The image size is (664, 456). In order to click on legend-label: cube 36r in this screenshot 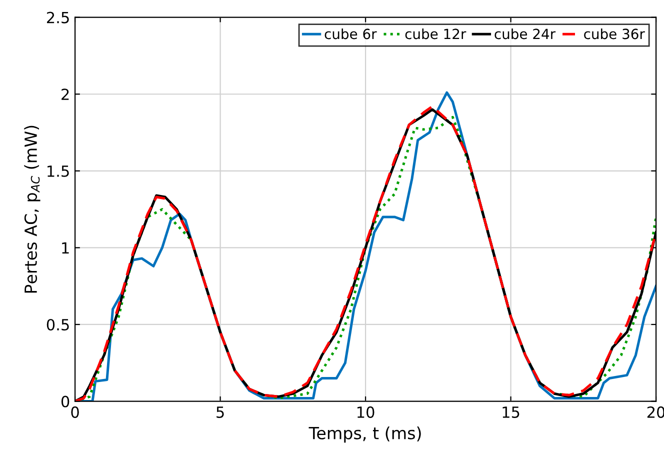, I will do `click(614, 34)`.